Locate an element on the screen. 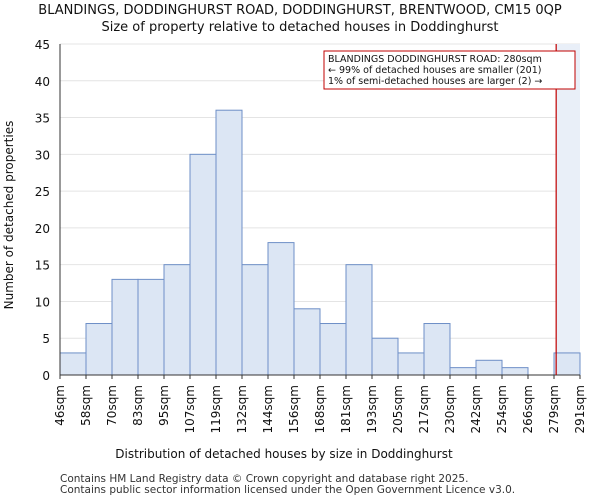 This screenshot has height=500, width=600. x-tick-label: 83sqm is located at coordinates (138, 405).